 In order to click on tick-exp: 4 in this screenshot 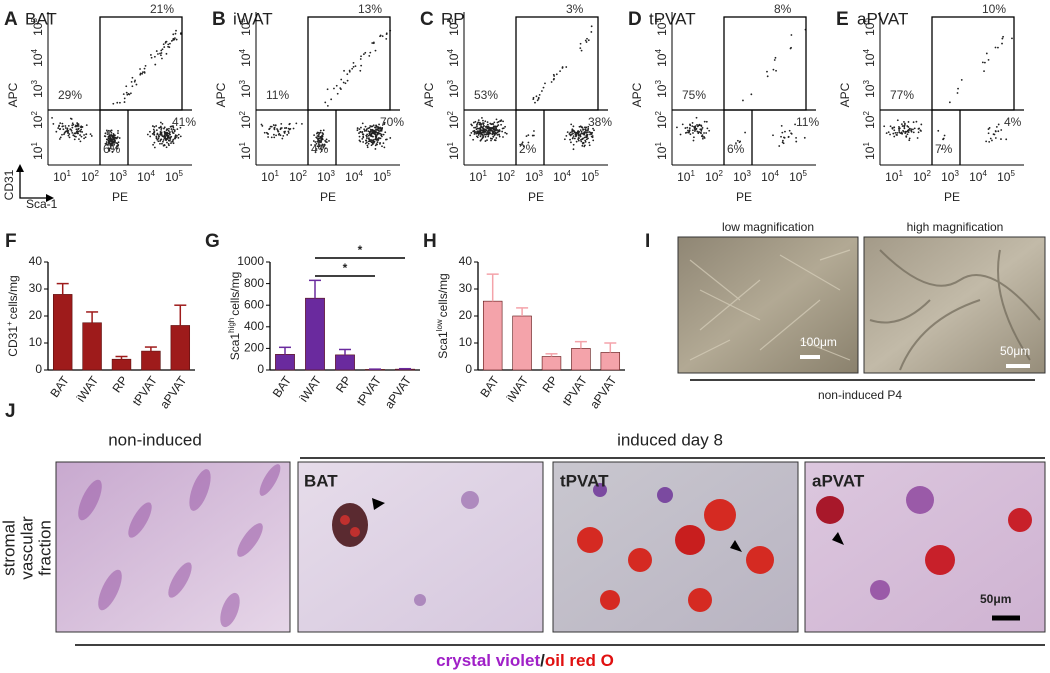, I will do `click(568, 173)`.